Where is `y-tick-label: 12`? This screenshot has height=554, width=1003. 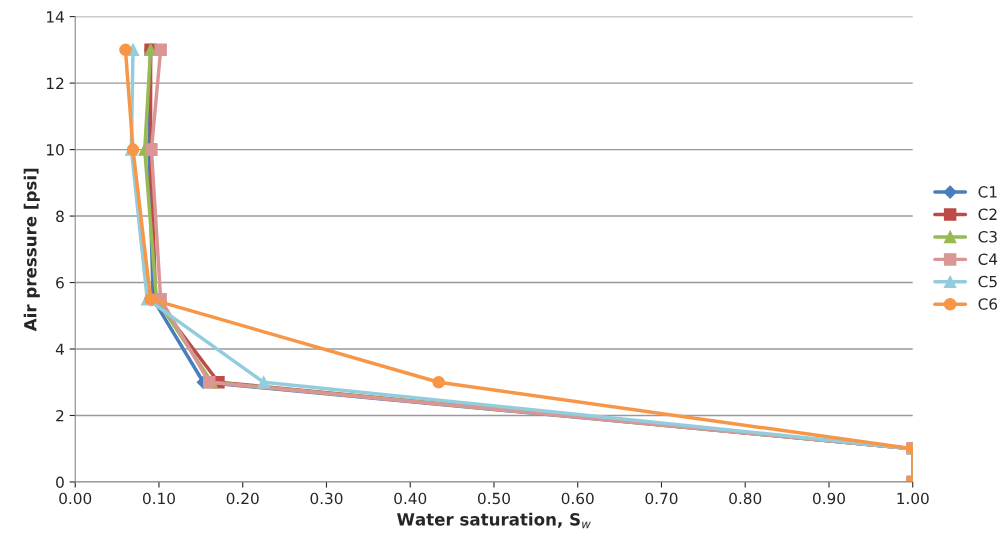
y-tick-label: 12 is located at coordinates (55, 83).